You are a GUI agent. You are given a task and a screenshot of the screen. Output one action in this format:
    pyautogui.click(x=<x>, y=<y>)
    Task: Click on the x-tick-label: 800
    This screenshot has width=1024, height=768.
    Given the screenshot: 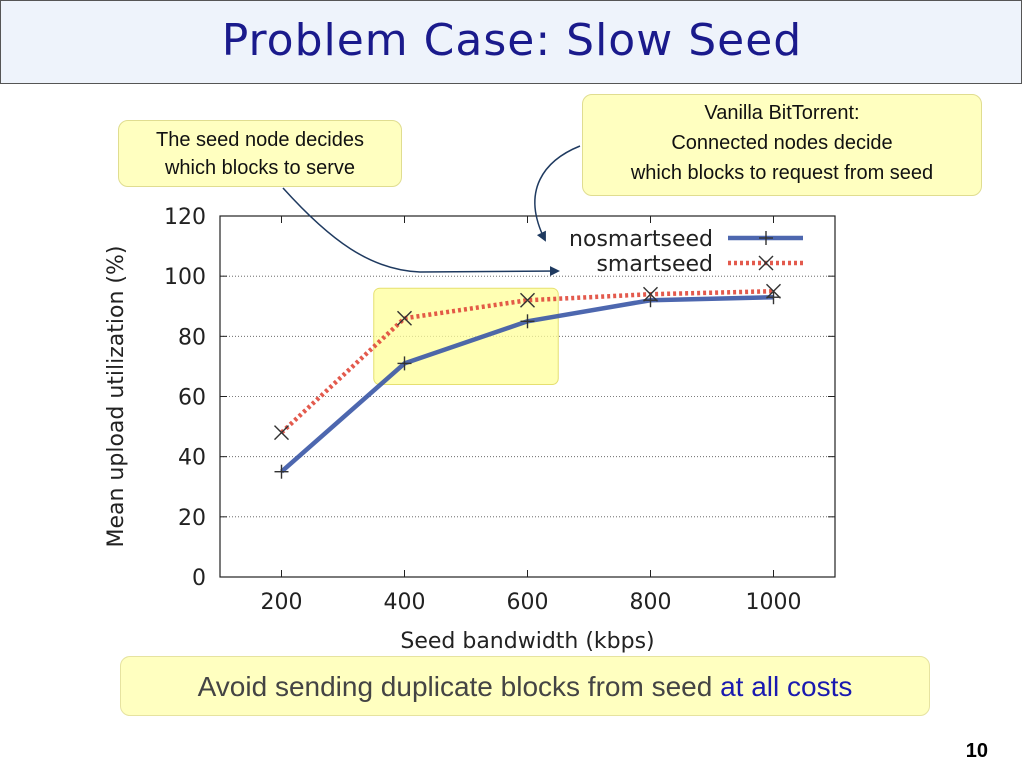 What is the action you would take?
    pyautogui.click(x=651, y=602)
    